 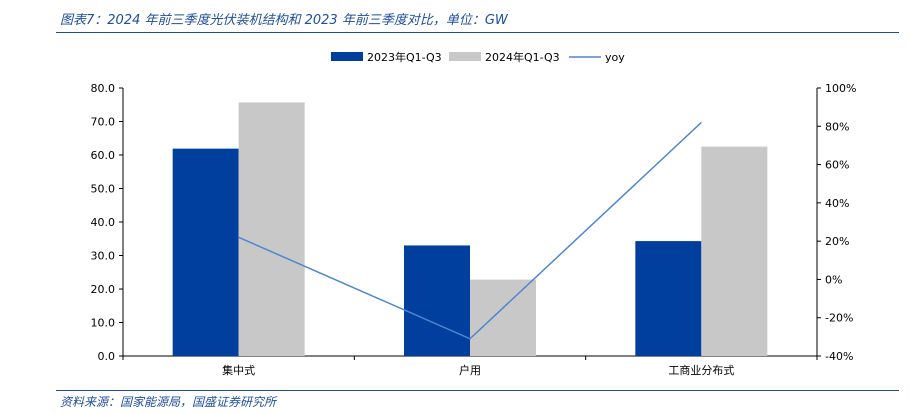 I want to click on x-tick-label: 工商业分布式, so click(x=701, y=370).